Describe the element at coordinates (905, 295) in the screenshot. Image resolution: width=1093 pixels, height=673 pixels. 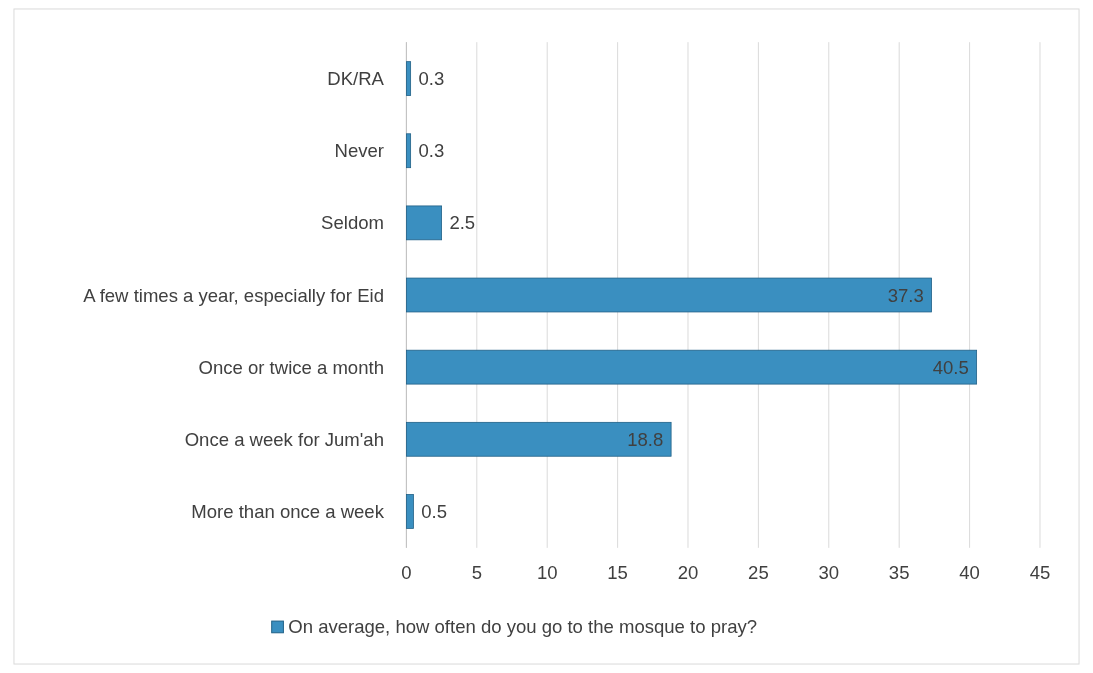
I see `data-label: 37.3` at that location.